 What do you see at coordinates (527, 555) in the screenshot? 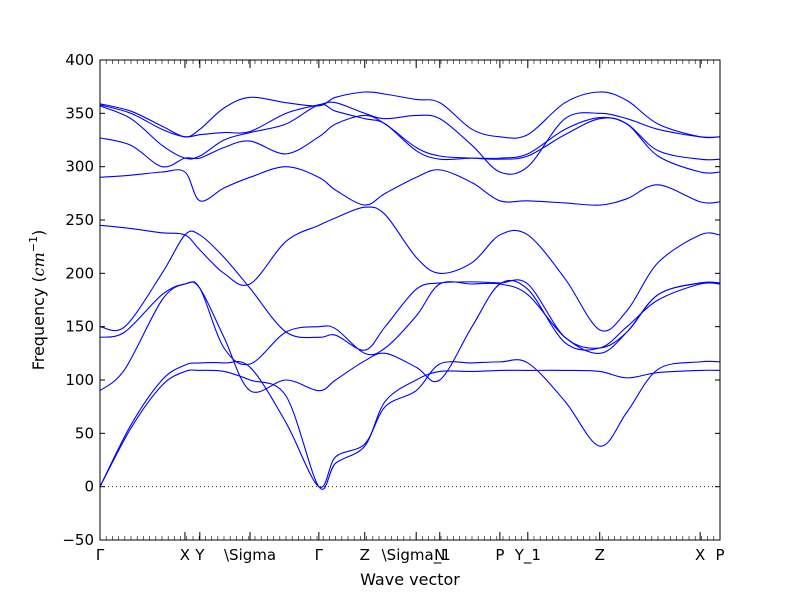
I see `x-tick-label: Y_1` at bounding box center [527, 555].